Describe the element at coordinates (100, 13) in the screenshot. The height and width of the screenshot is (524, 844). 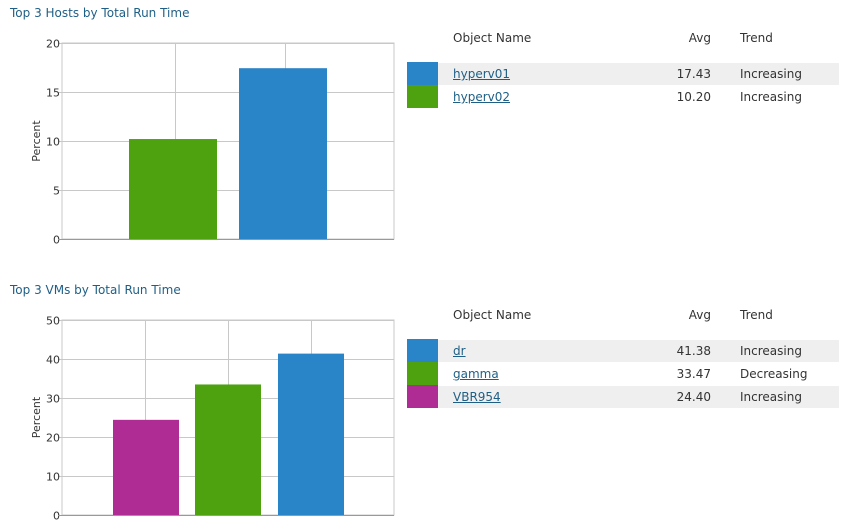
I see `hosts-panel-title: Top 3 Hosts by Total Run Time` at that location.